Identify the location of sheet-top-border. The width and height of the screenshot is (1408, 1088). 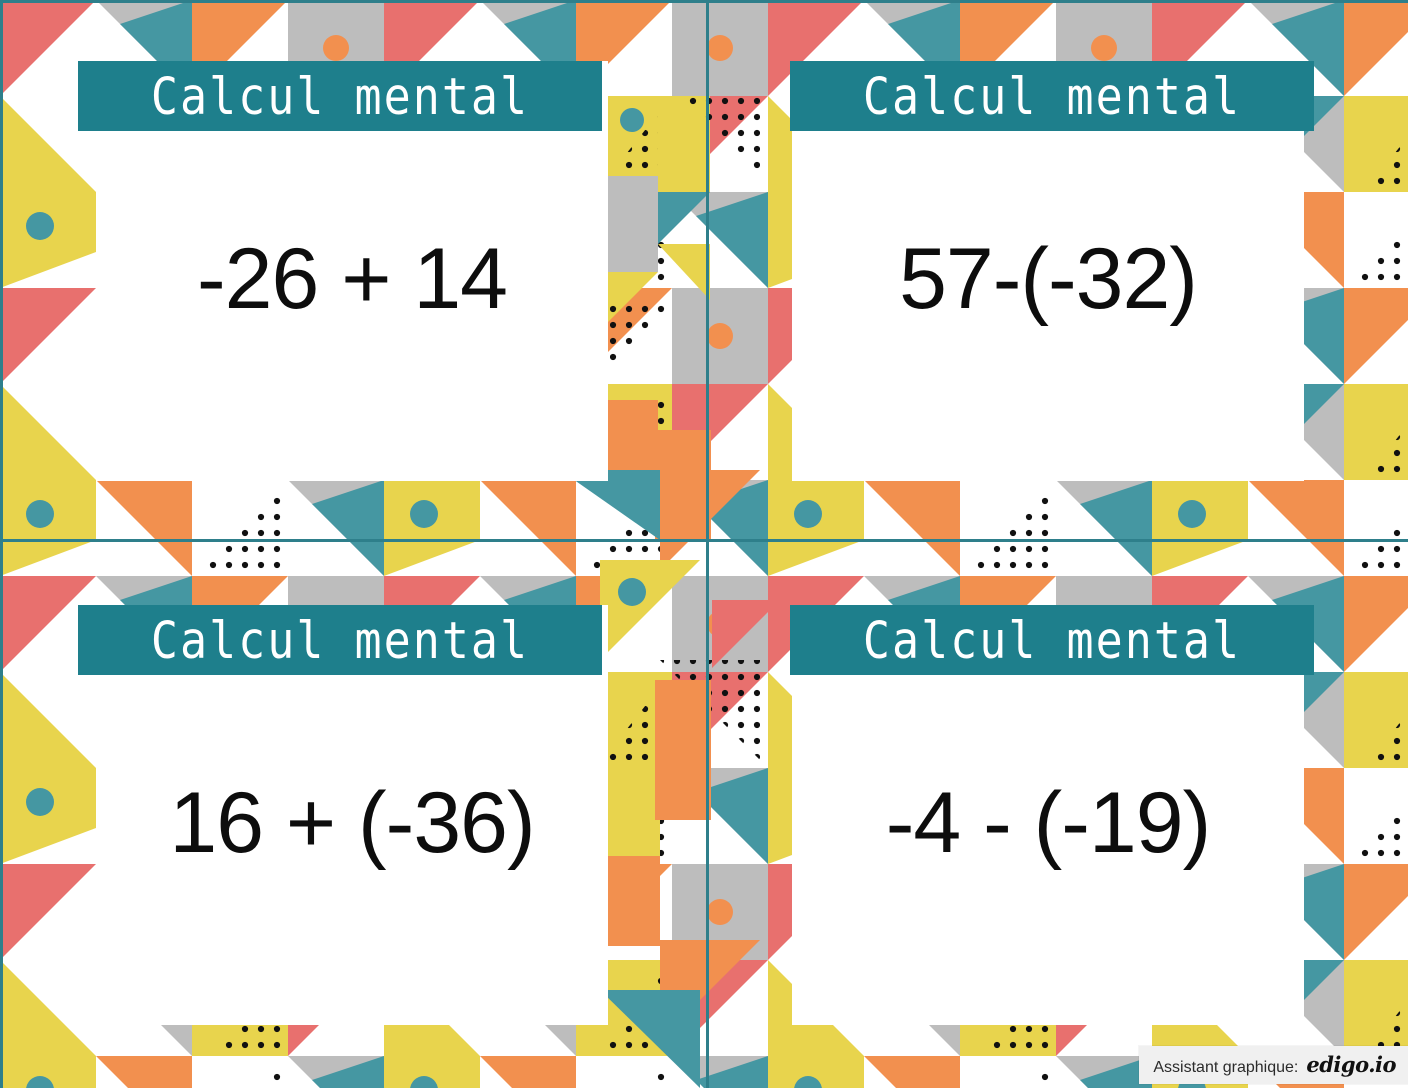
(704, 1).